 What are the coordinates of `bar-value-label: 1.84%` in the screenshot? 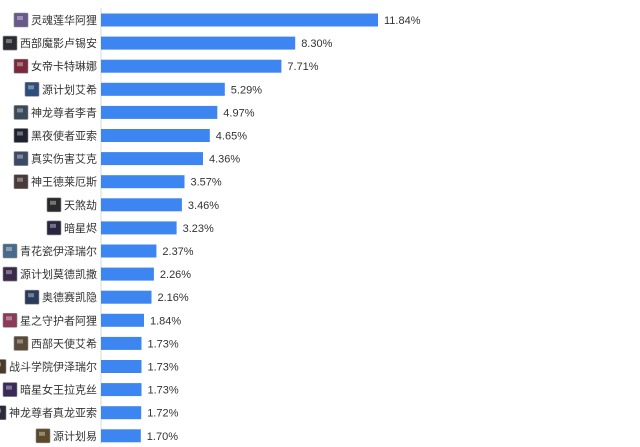 It's located at (165, 321).